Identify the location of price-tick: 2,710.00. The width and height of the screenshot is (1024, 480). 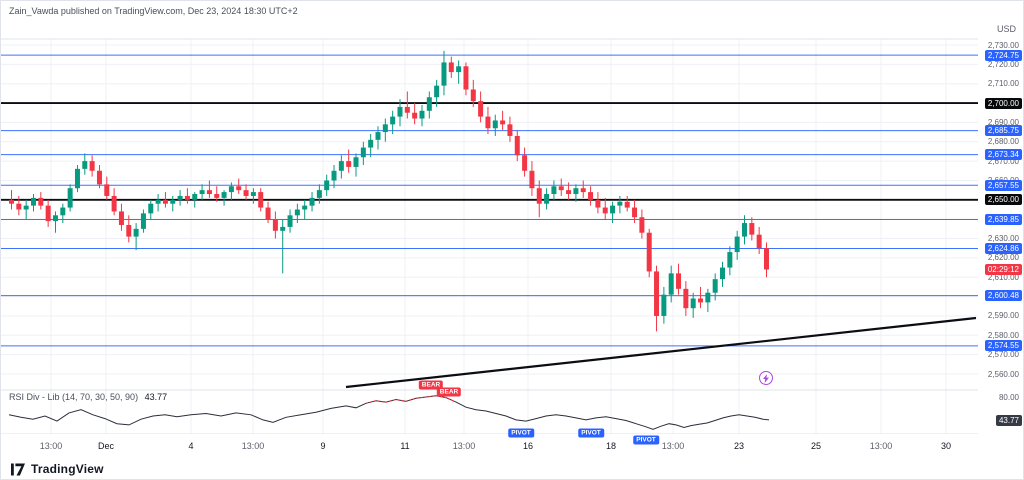
(1003, 84).